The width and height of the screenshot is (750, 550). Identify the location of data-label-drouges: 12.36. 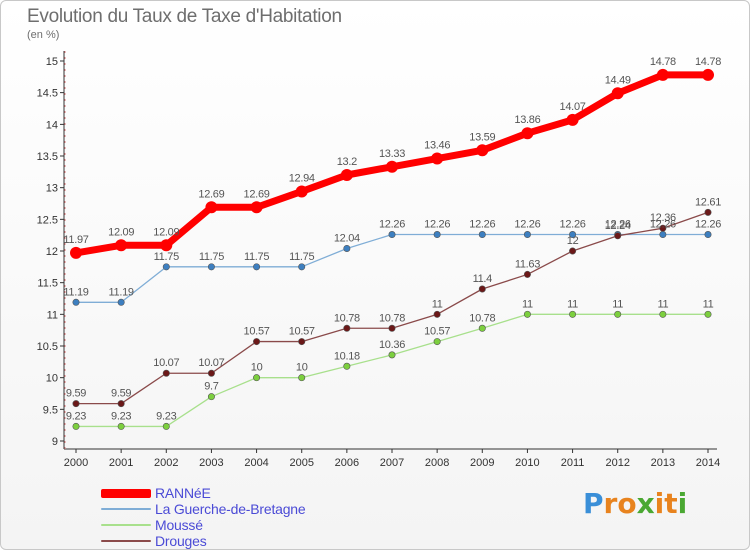
(663, 218).